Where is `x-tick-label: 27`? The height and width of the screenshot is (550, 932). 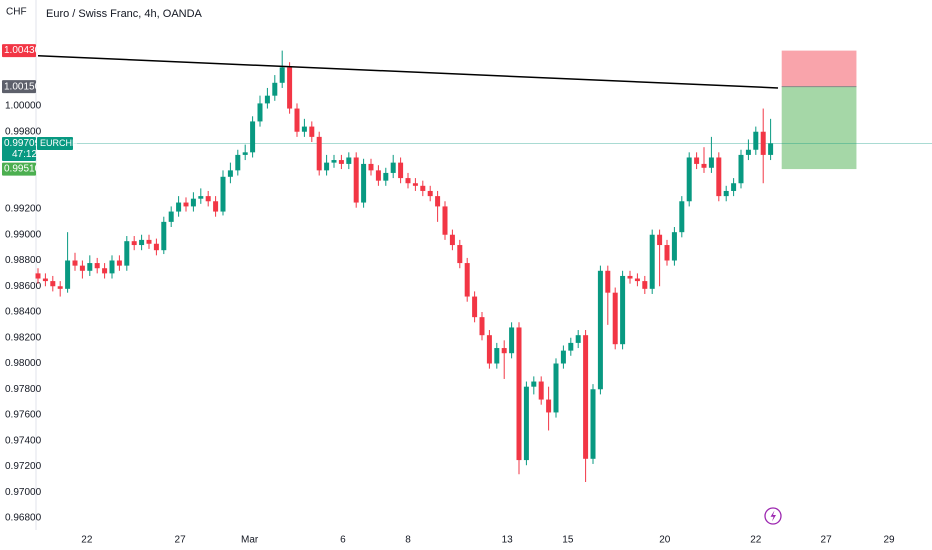
x-tick-label: 27 is located at coordinates (827, 540).